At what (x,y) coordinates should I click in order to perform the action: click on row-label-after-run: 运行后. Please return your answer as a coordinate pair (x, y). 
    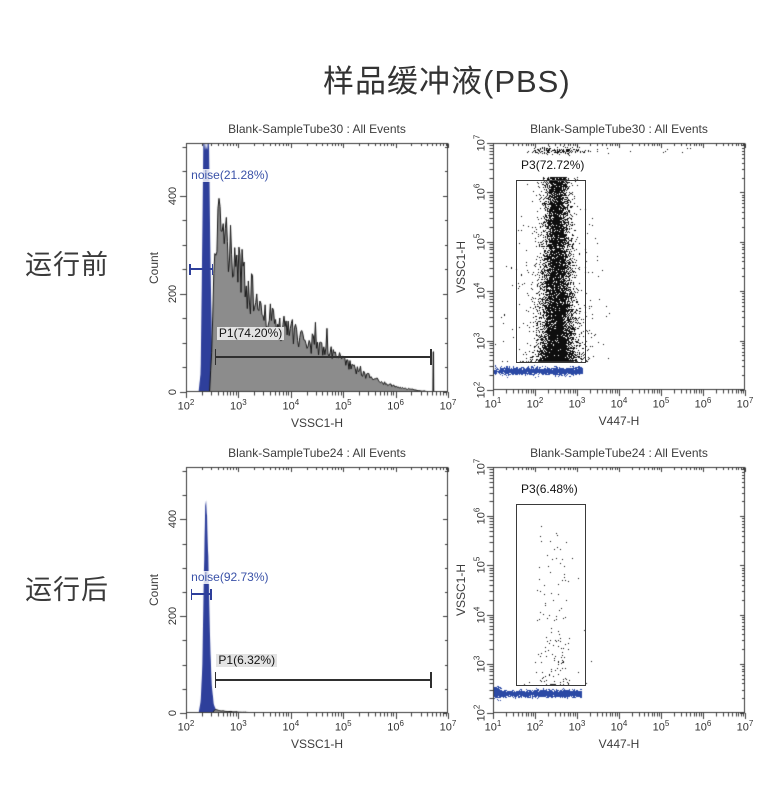
    Looking at the image, I should click on (67, 590).